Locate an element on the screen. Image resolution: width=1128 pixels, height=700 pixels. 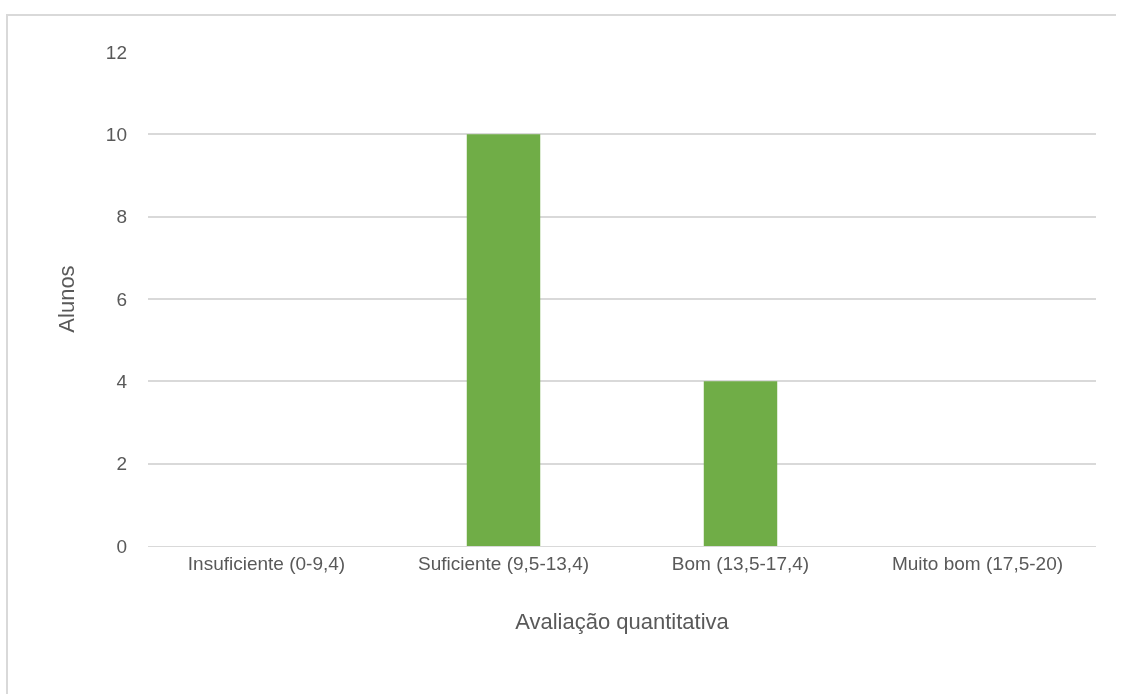
x-tick-label: Bom (13,5-17,4) is located at coordinates (740, 563).